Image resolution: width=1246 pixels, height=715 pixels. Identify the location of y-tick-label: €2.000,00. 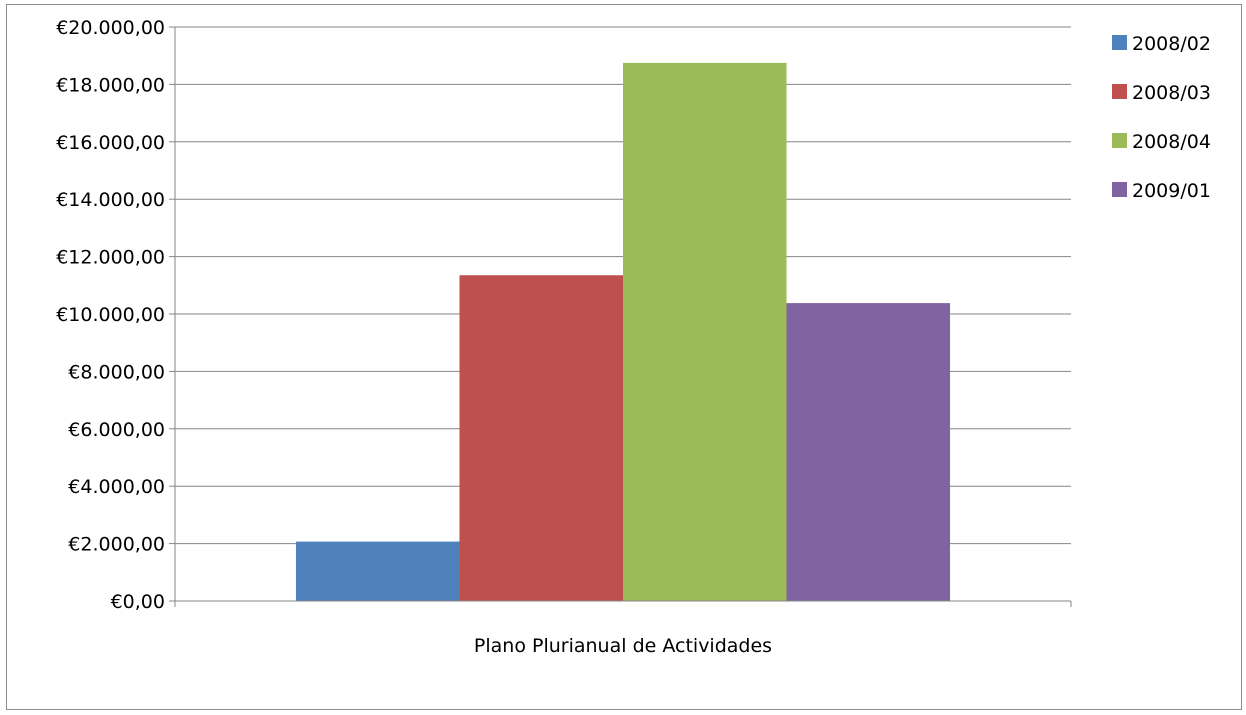
(116, 545).